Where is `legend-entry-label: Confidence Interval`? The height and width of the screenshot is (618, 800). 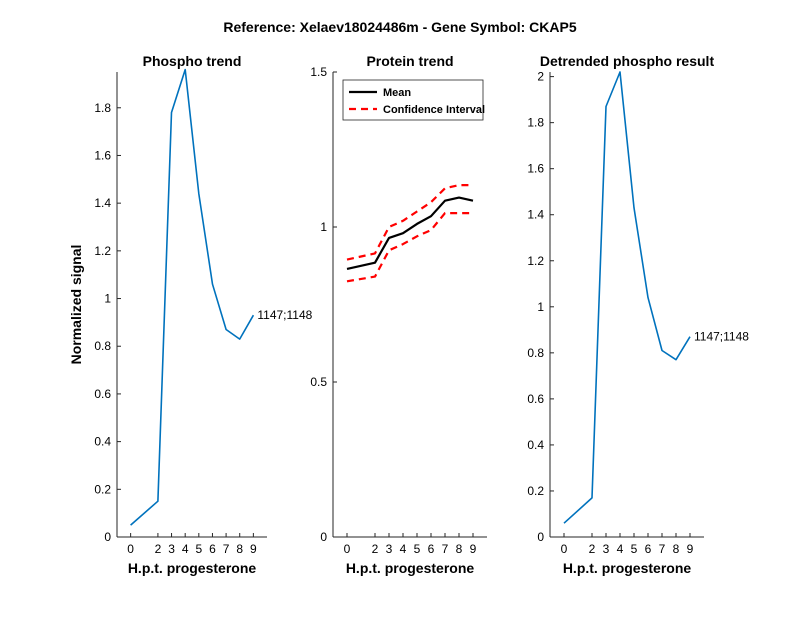 legend-entry-label: Confidence Interval is located at coordinates (434, 110).